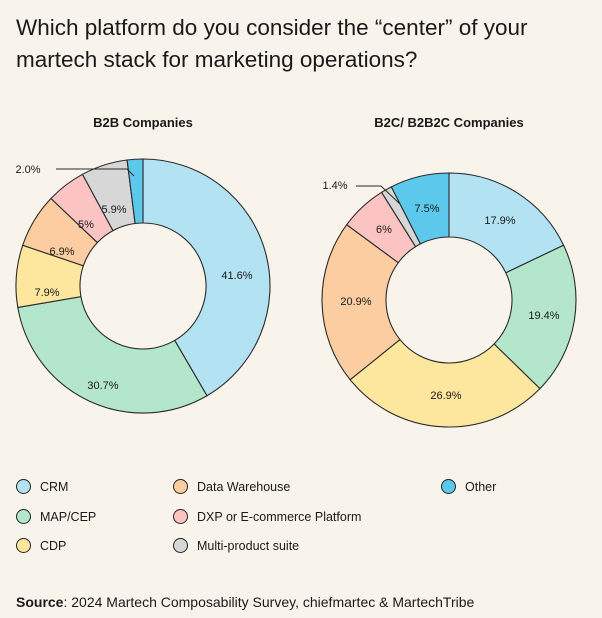 The width and height of the screenshot is (602, 618). What do you see at coordinates (248, 545) in the screenshot?
I see `legend-label-multi-product-suite: Multi-product suite` at bounding box center [248, 545].